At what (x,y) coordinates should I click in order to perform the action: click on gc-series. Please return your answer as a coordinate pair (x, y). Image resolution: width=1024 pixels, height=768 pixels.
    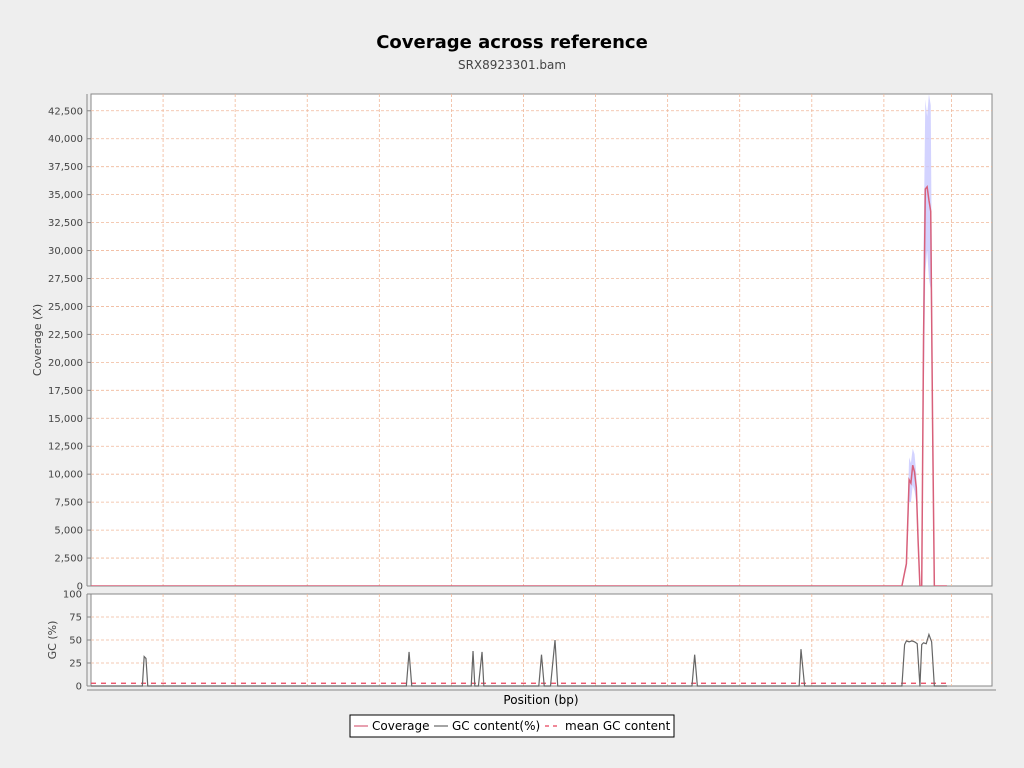
    Looking at the image, I should click on (519, 659).